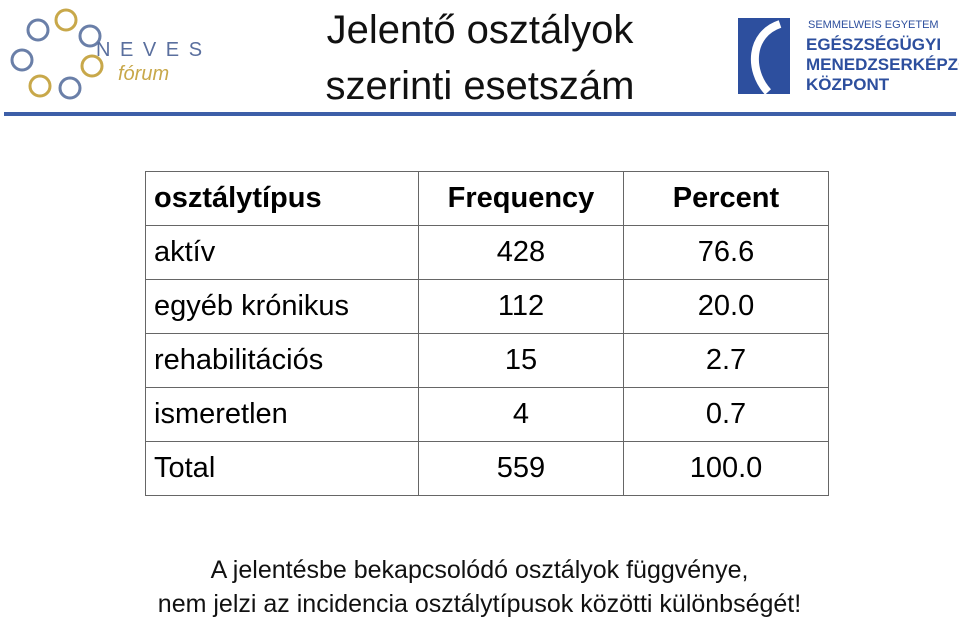  What do you see at coordinates (726, 360) in the screenshot?
I see `table-cell: 2.7` at bounding box center [726, 360].